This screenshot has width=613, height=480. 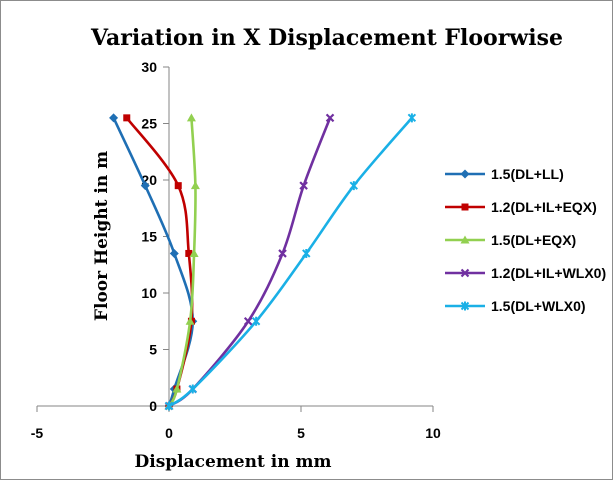 I want to click on y-tick-label: 5, so click(x=153, y=350).